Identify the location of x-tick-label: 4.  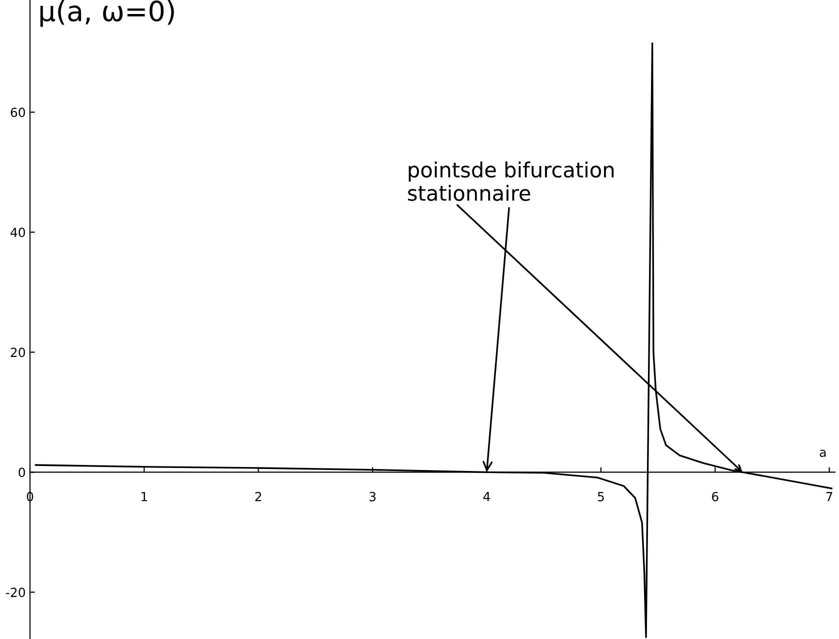
(486, 497).